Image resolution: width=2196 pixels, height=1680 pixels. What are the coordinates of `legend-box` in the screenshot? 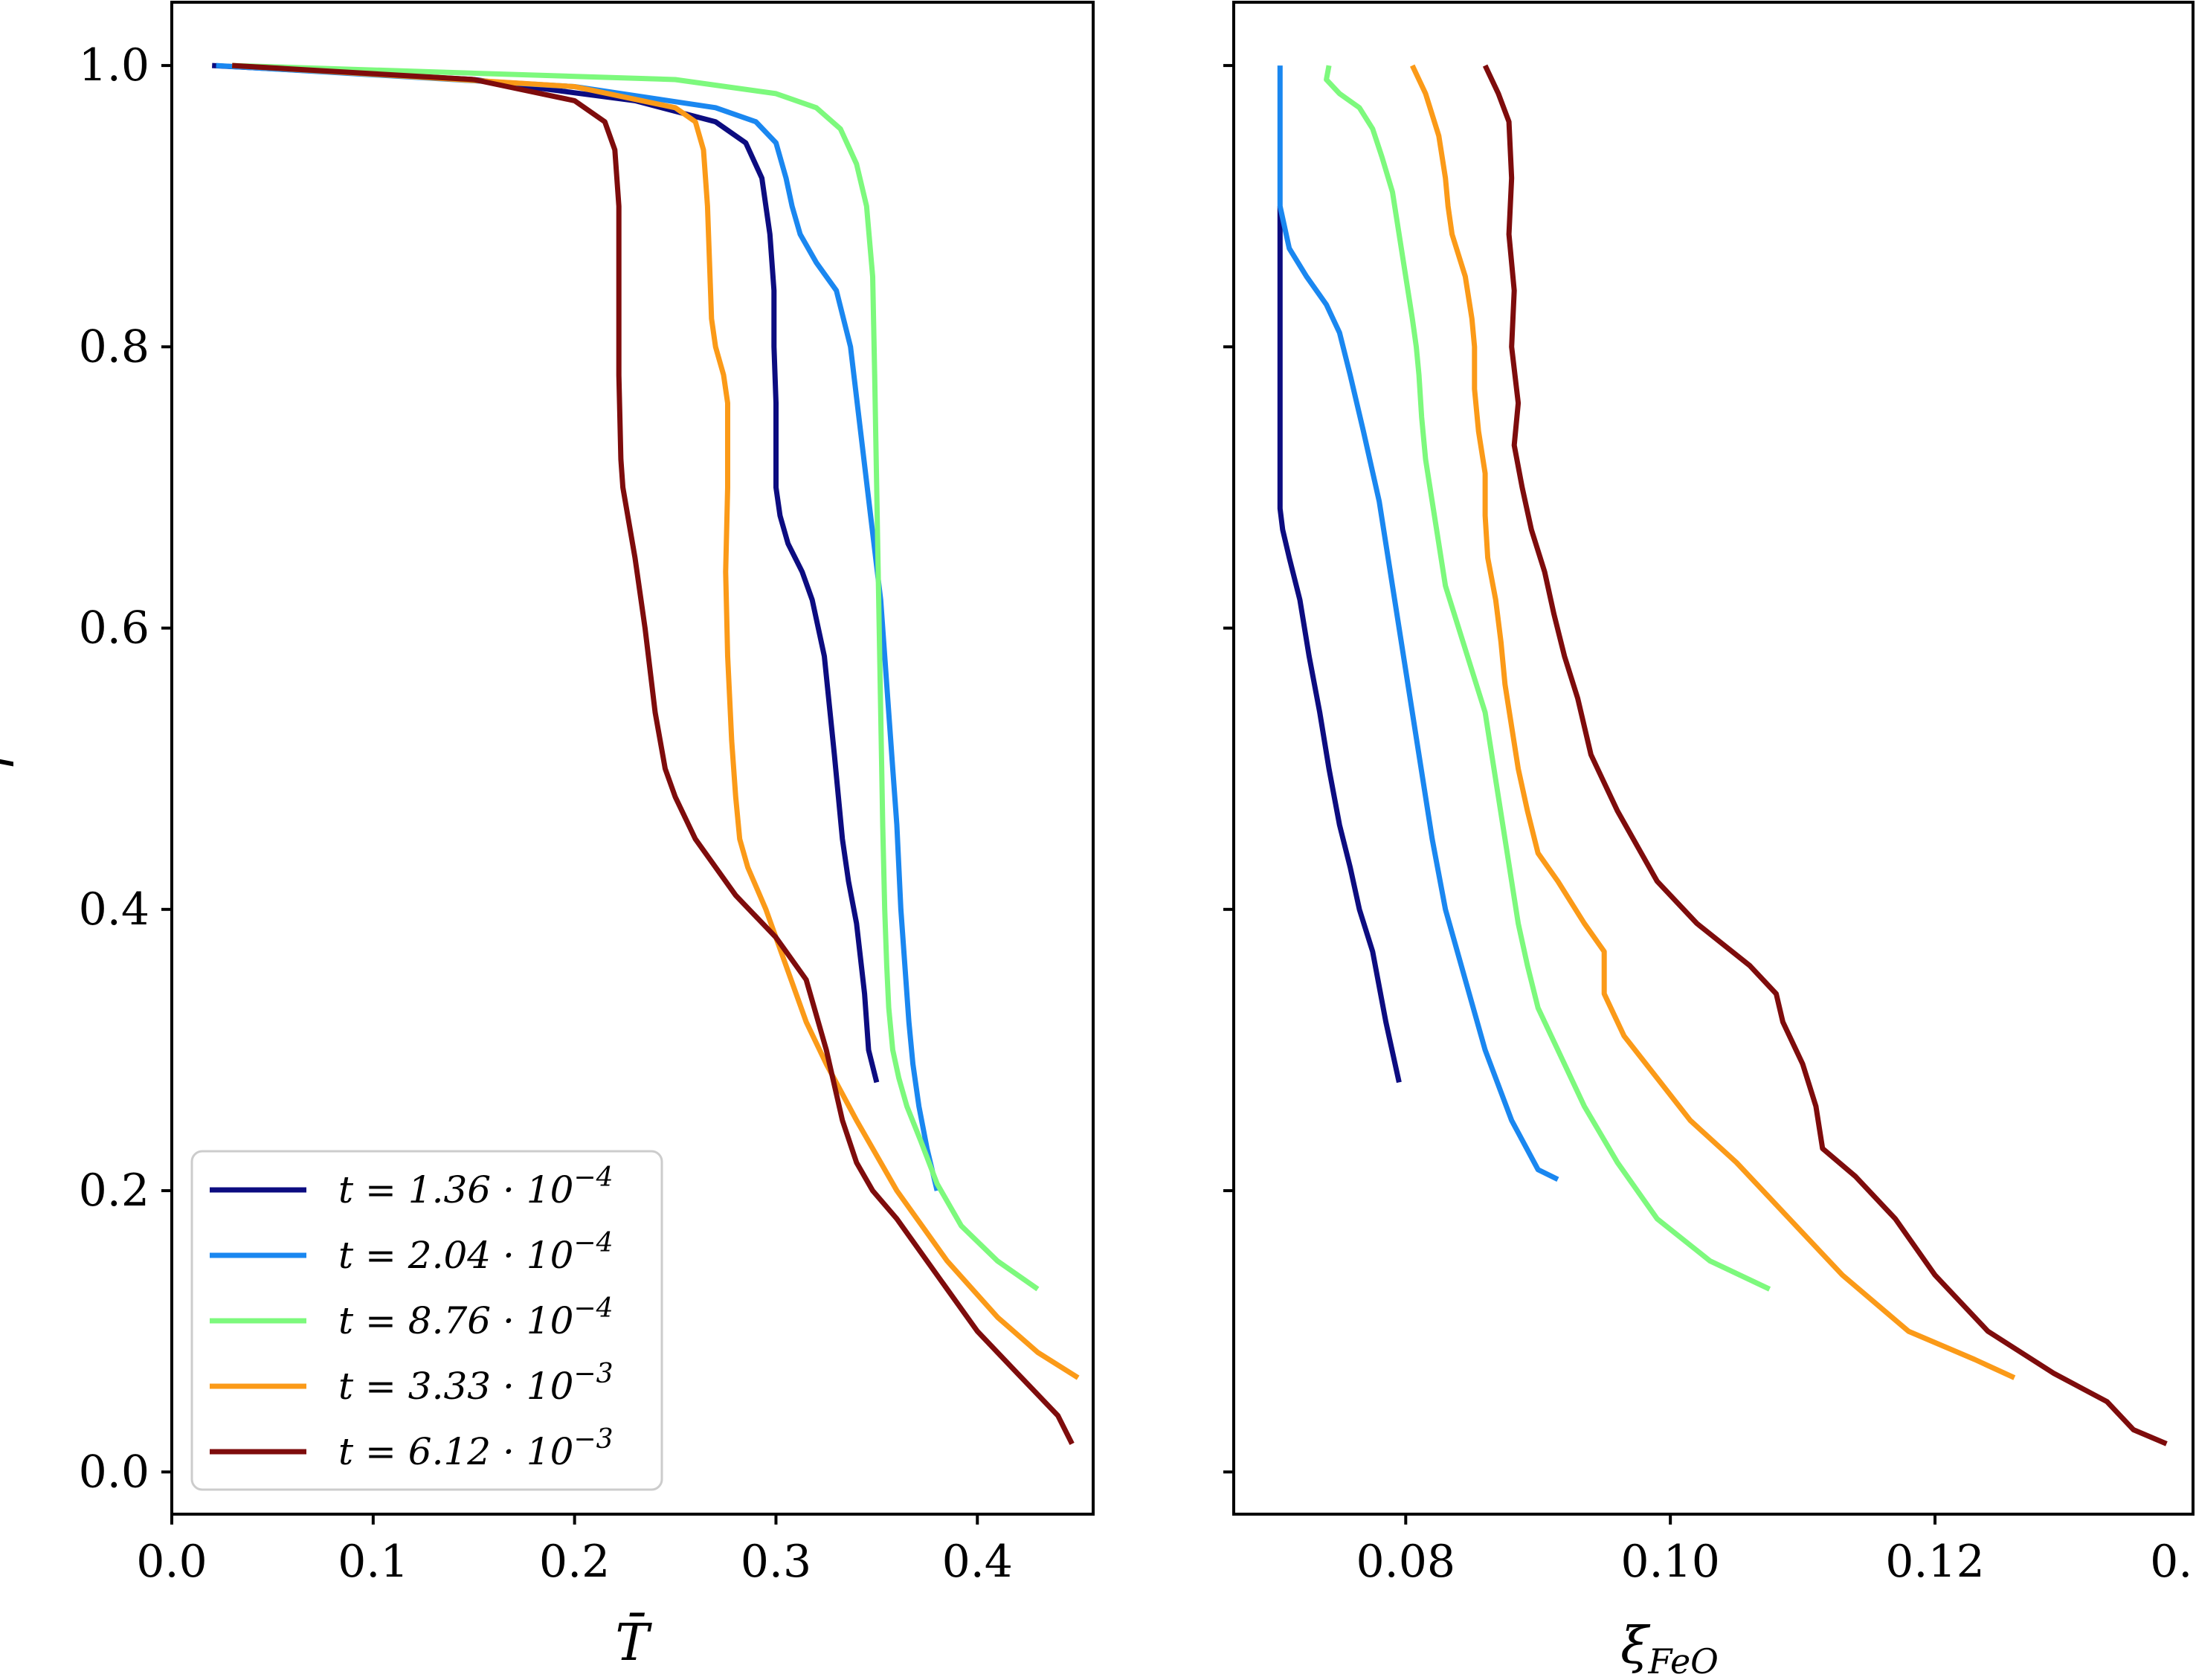 It's located at (427, 1320).